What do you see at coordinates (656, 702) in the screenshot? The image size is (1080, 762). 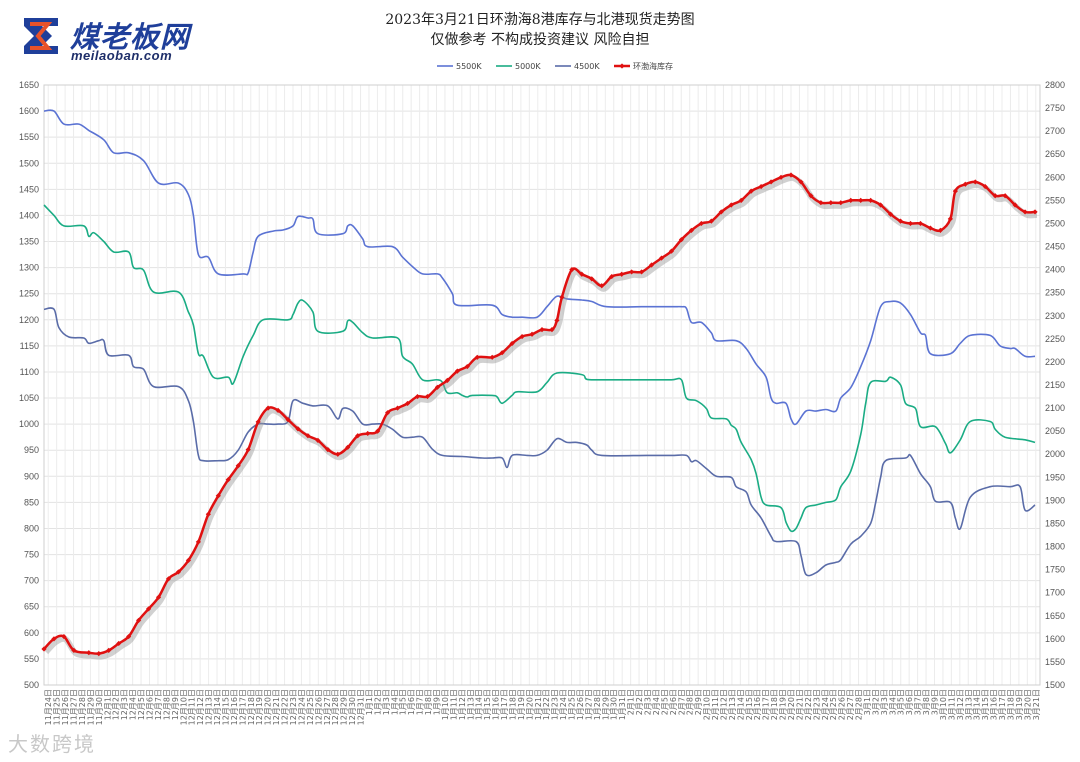 I see `x-axis-tick-label: 2月4日` at bounding box center [656, 702].